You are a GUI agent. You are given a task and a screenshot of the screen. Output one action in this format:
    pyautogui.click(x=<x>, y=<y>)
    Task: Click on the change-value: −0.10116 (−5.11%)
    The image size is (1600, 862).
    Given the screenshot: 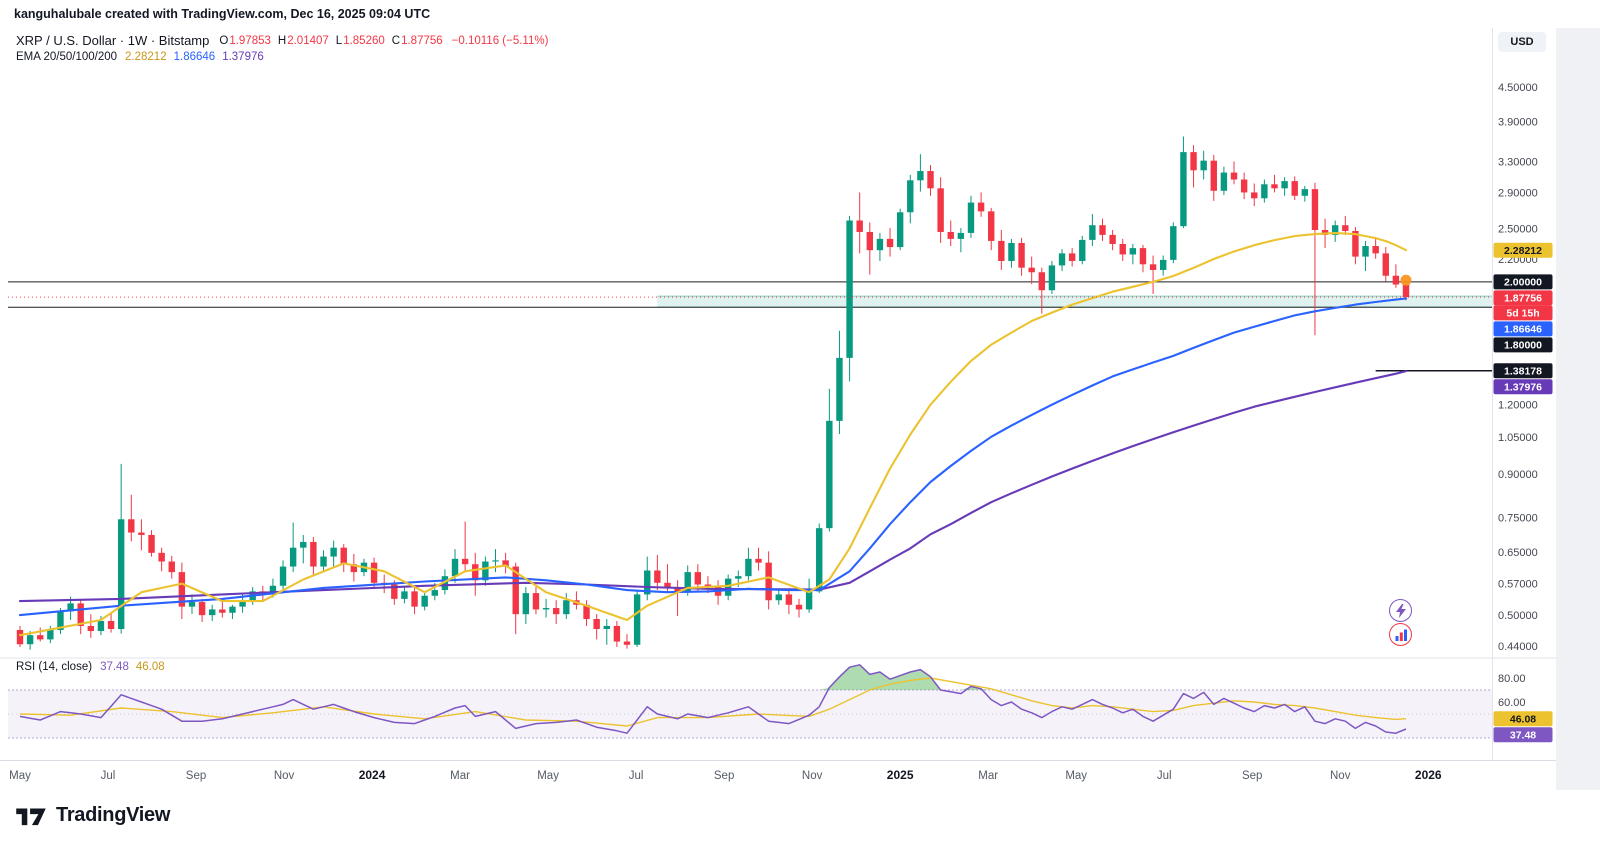 What is the action you would take?
    pyautogui.click(x=500, y=40)
    